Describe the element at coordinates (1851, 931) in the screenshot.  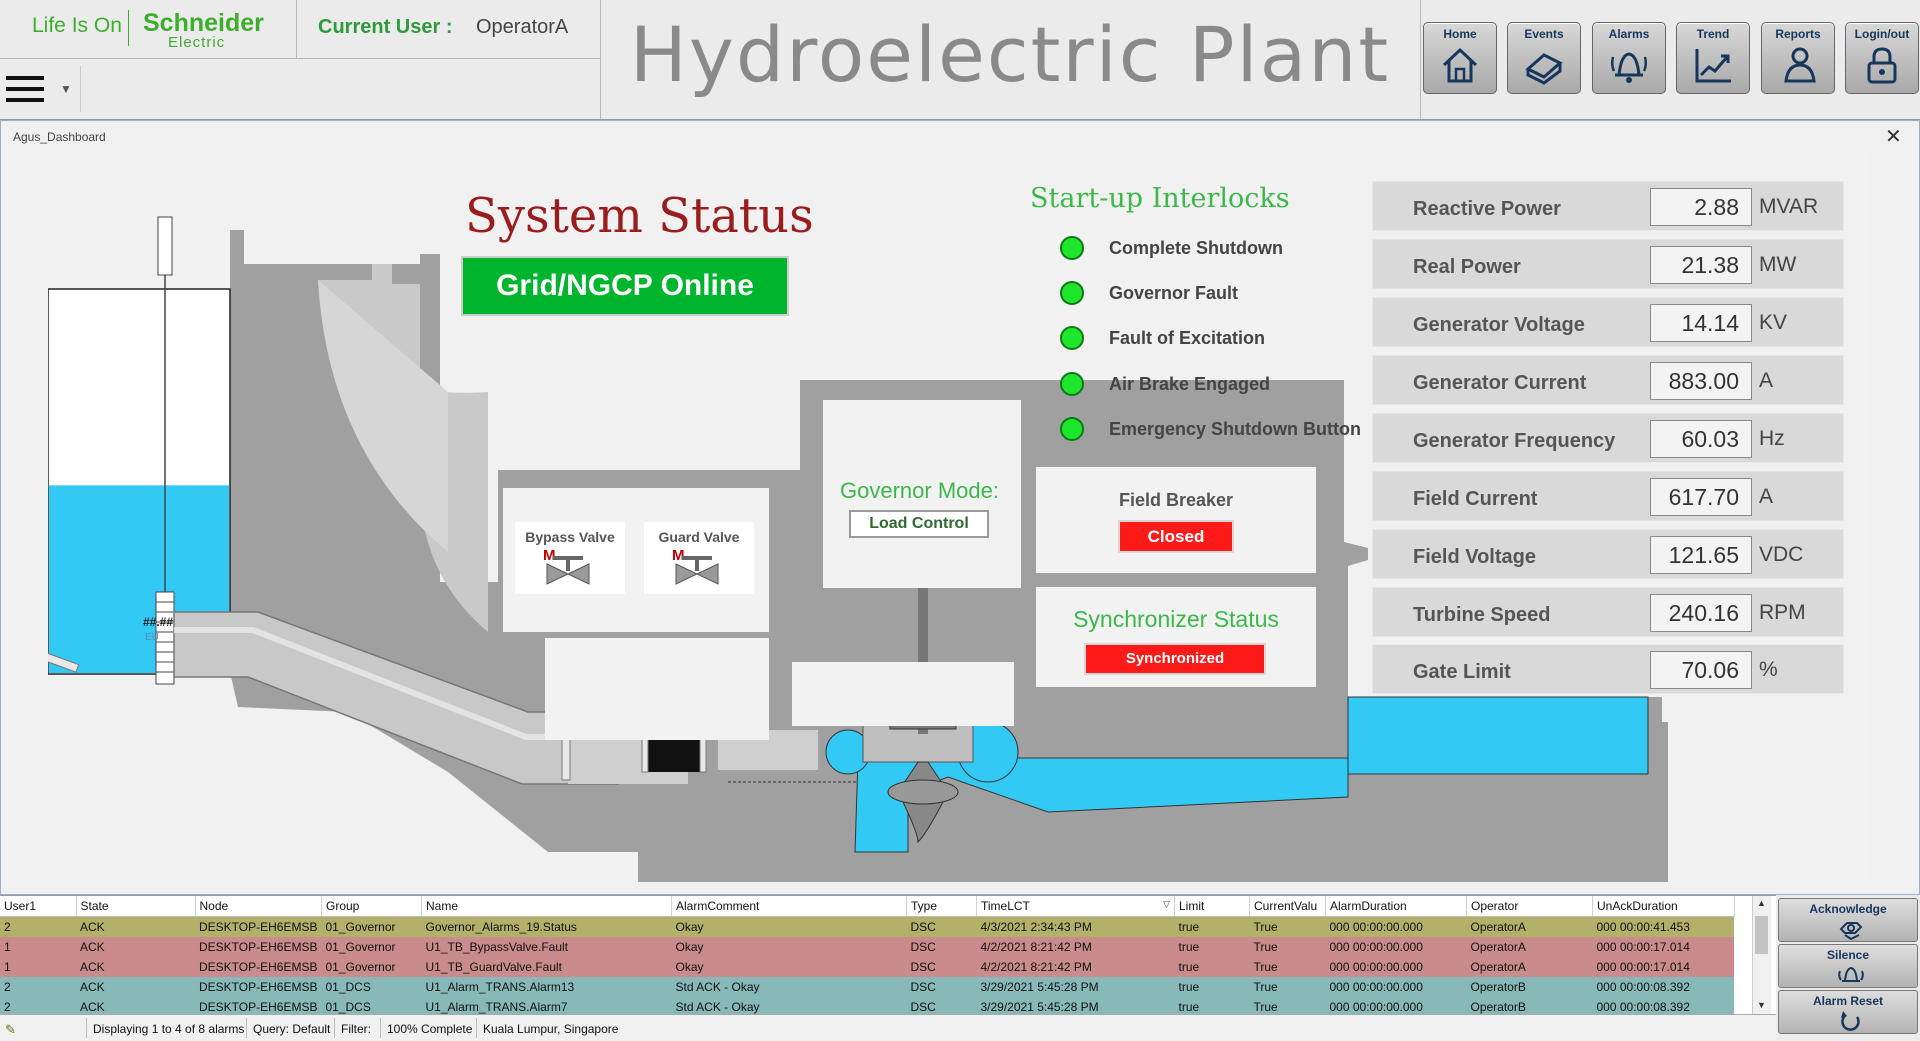
I see `acknowledge-icon` at that location.